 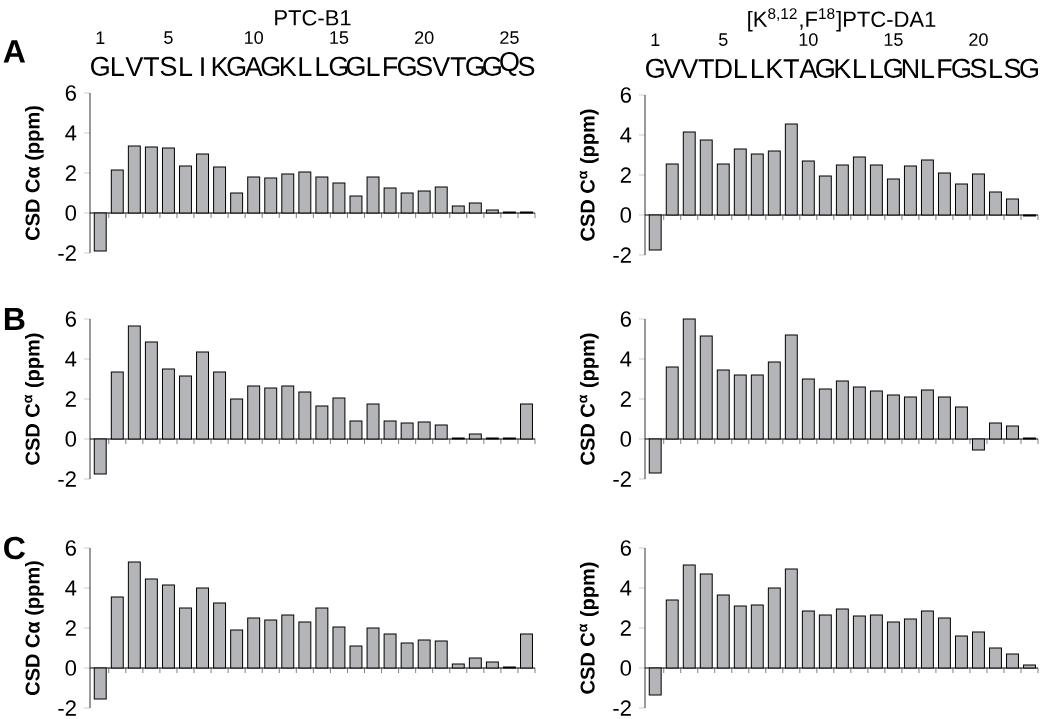 I want to click on x-tick-label: N, so click(x=910, y=68).